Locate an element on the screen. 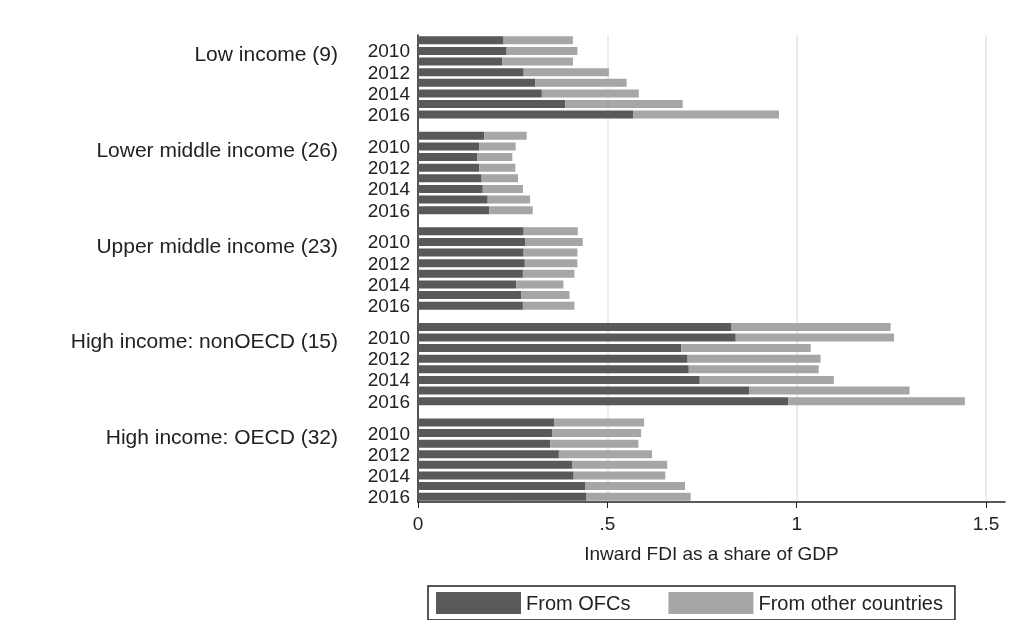 This screenshot has height=620, width=1013. text: Lower middle income (26) is located at coordinates (217, 149).